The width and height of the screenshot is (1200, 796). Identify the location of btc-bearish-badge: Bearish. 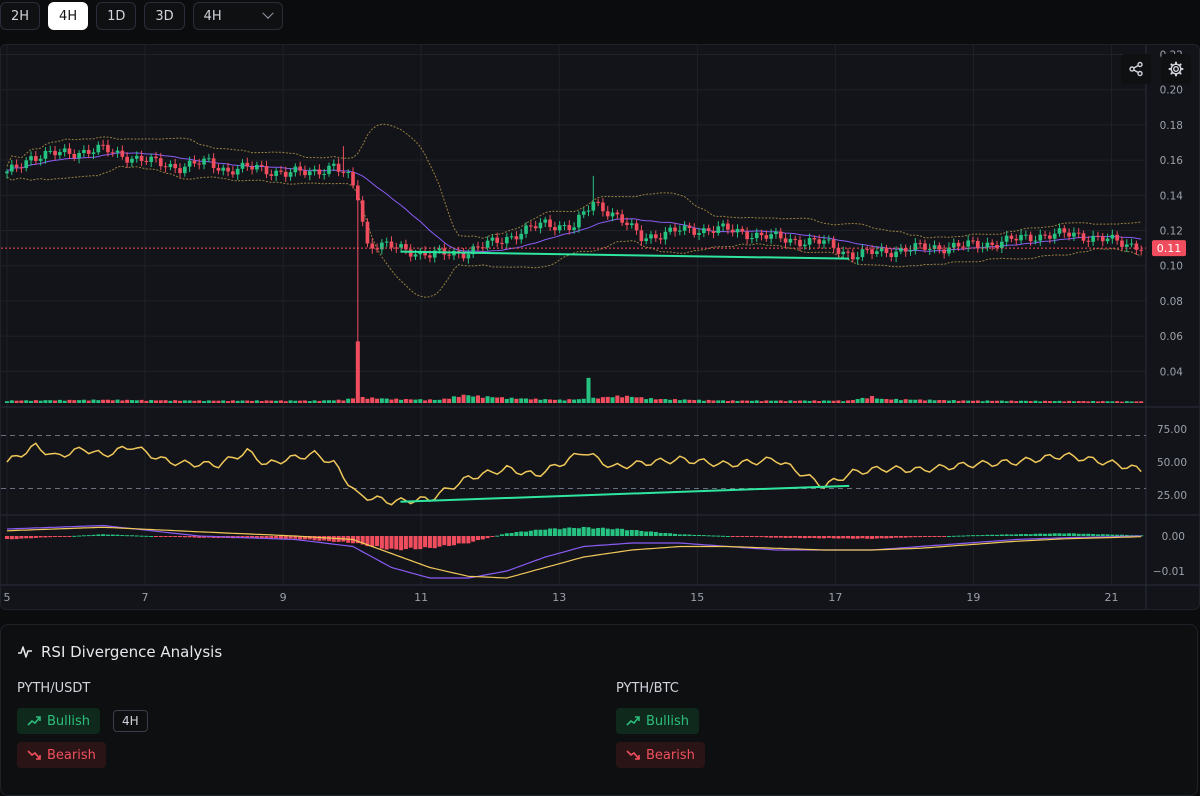
(660, 755).